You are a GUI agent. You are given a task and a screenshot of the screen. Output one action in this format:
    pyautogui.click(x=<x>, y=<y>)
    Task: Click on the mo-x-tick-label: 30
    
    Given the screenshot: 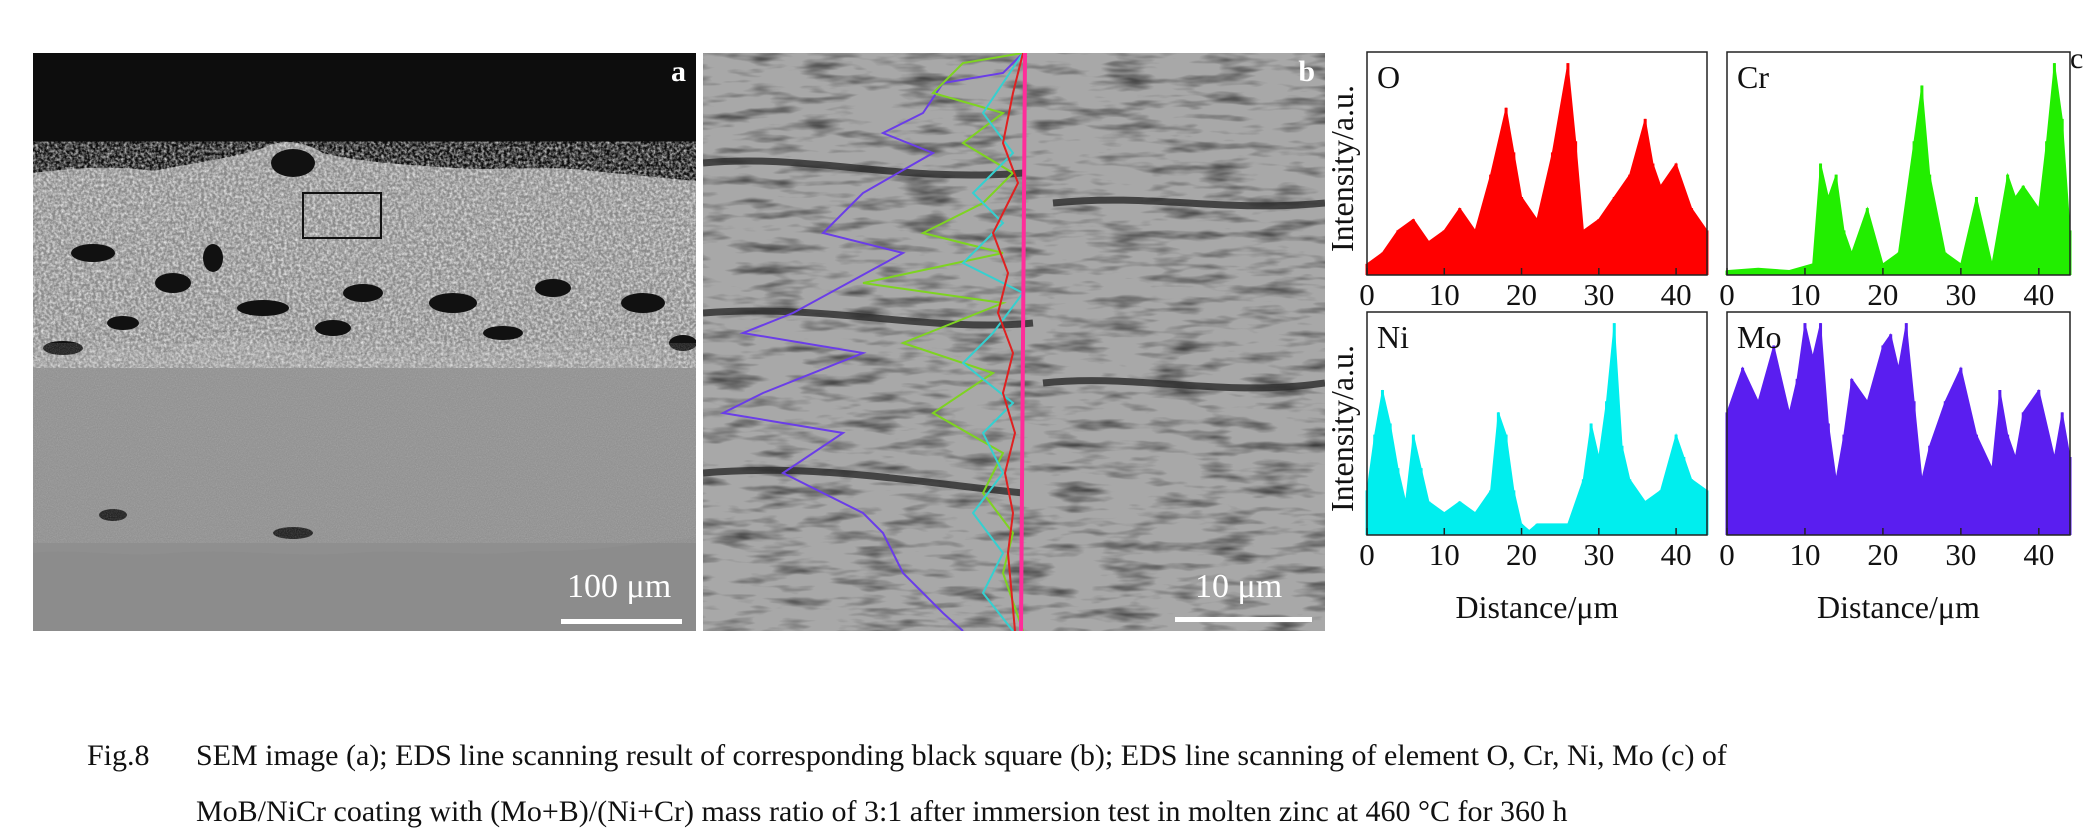 What is the action you would take?
    pyautogui.click(x=1960, y=554)
    